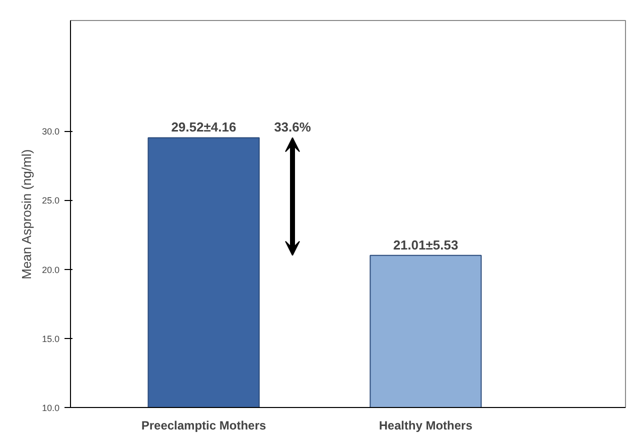 This screenshot has height=437, width=632. Describe the element at coordinates (51, 269) in the screenshot. I see `y-tick-label: 20.0` at that location.